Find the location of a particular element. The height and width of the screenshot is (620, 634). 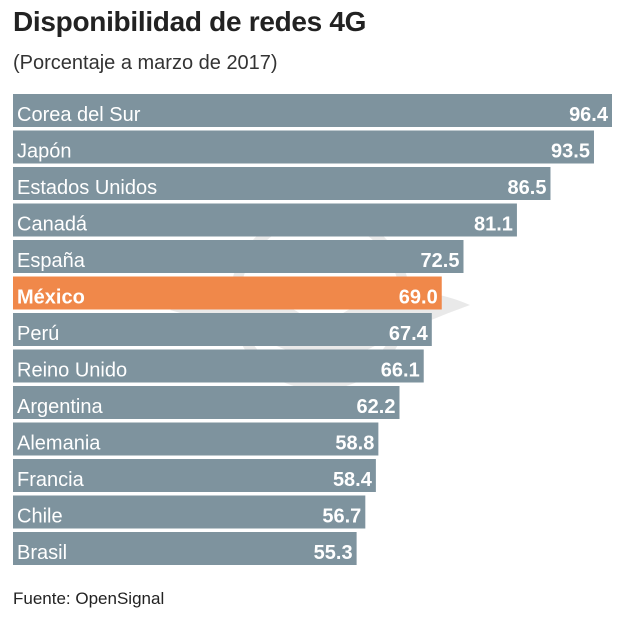

category-label: México is located at coordinates (51, 298).